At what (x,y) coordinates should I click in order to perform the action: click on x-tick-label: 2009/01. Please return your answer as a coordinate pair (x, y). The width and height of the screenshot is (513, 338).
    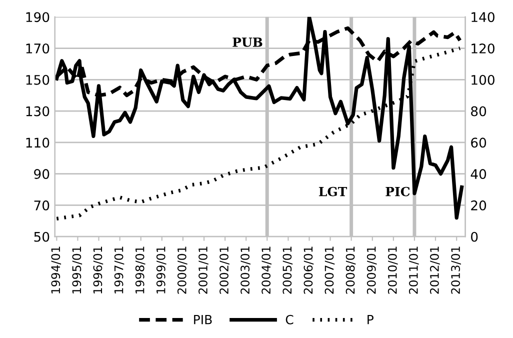
    Looking at the image, I should click on (371, 270).